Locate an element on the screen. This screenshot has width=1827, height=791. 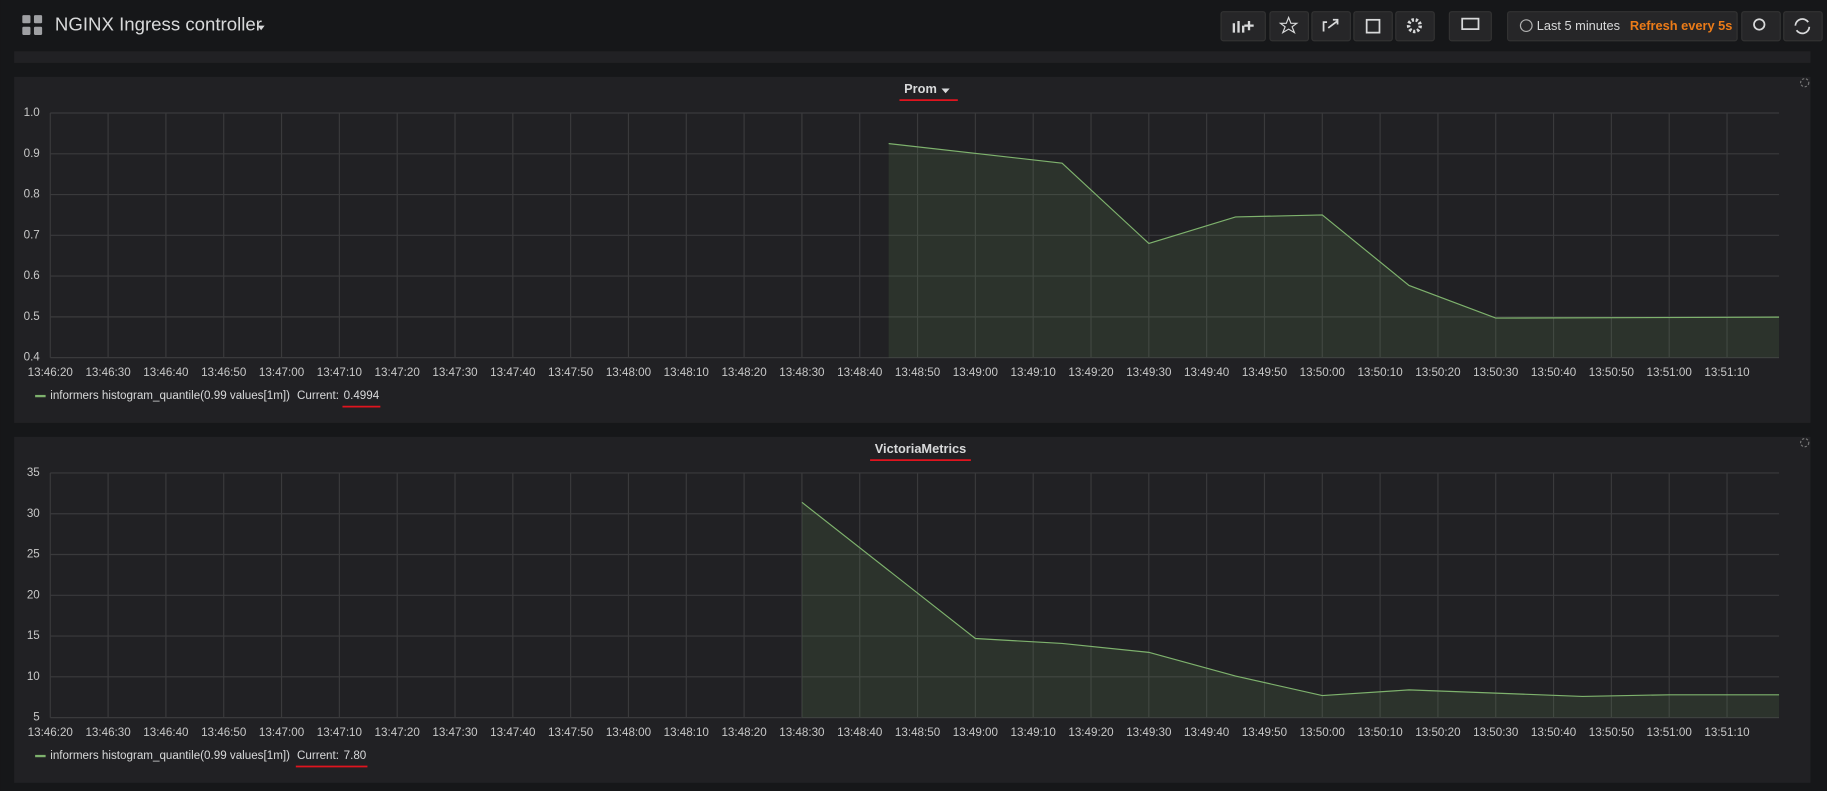
refresh-button is located at coordinates (1803, 26).